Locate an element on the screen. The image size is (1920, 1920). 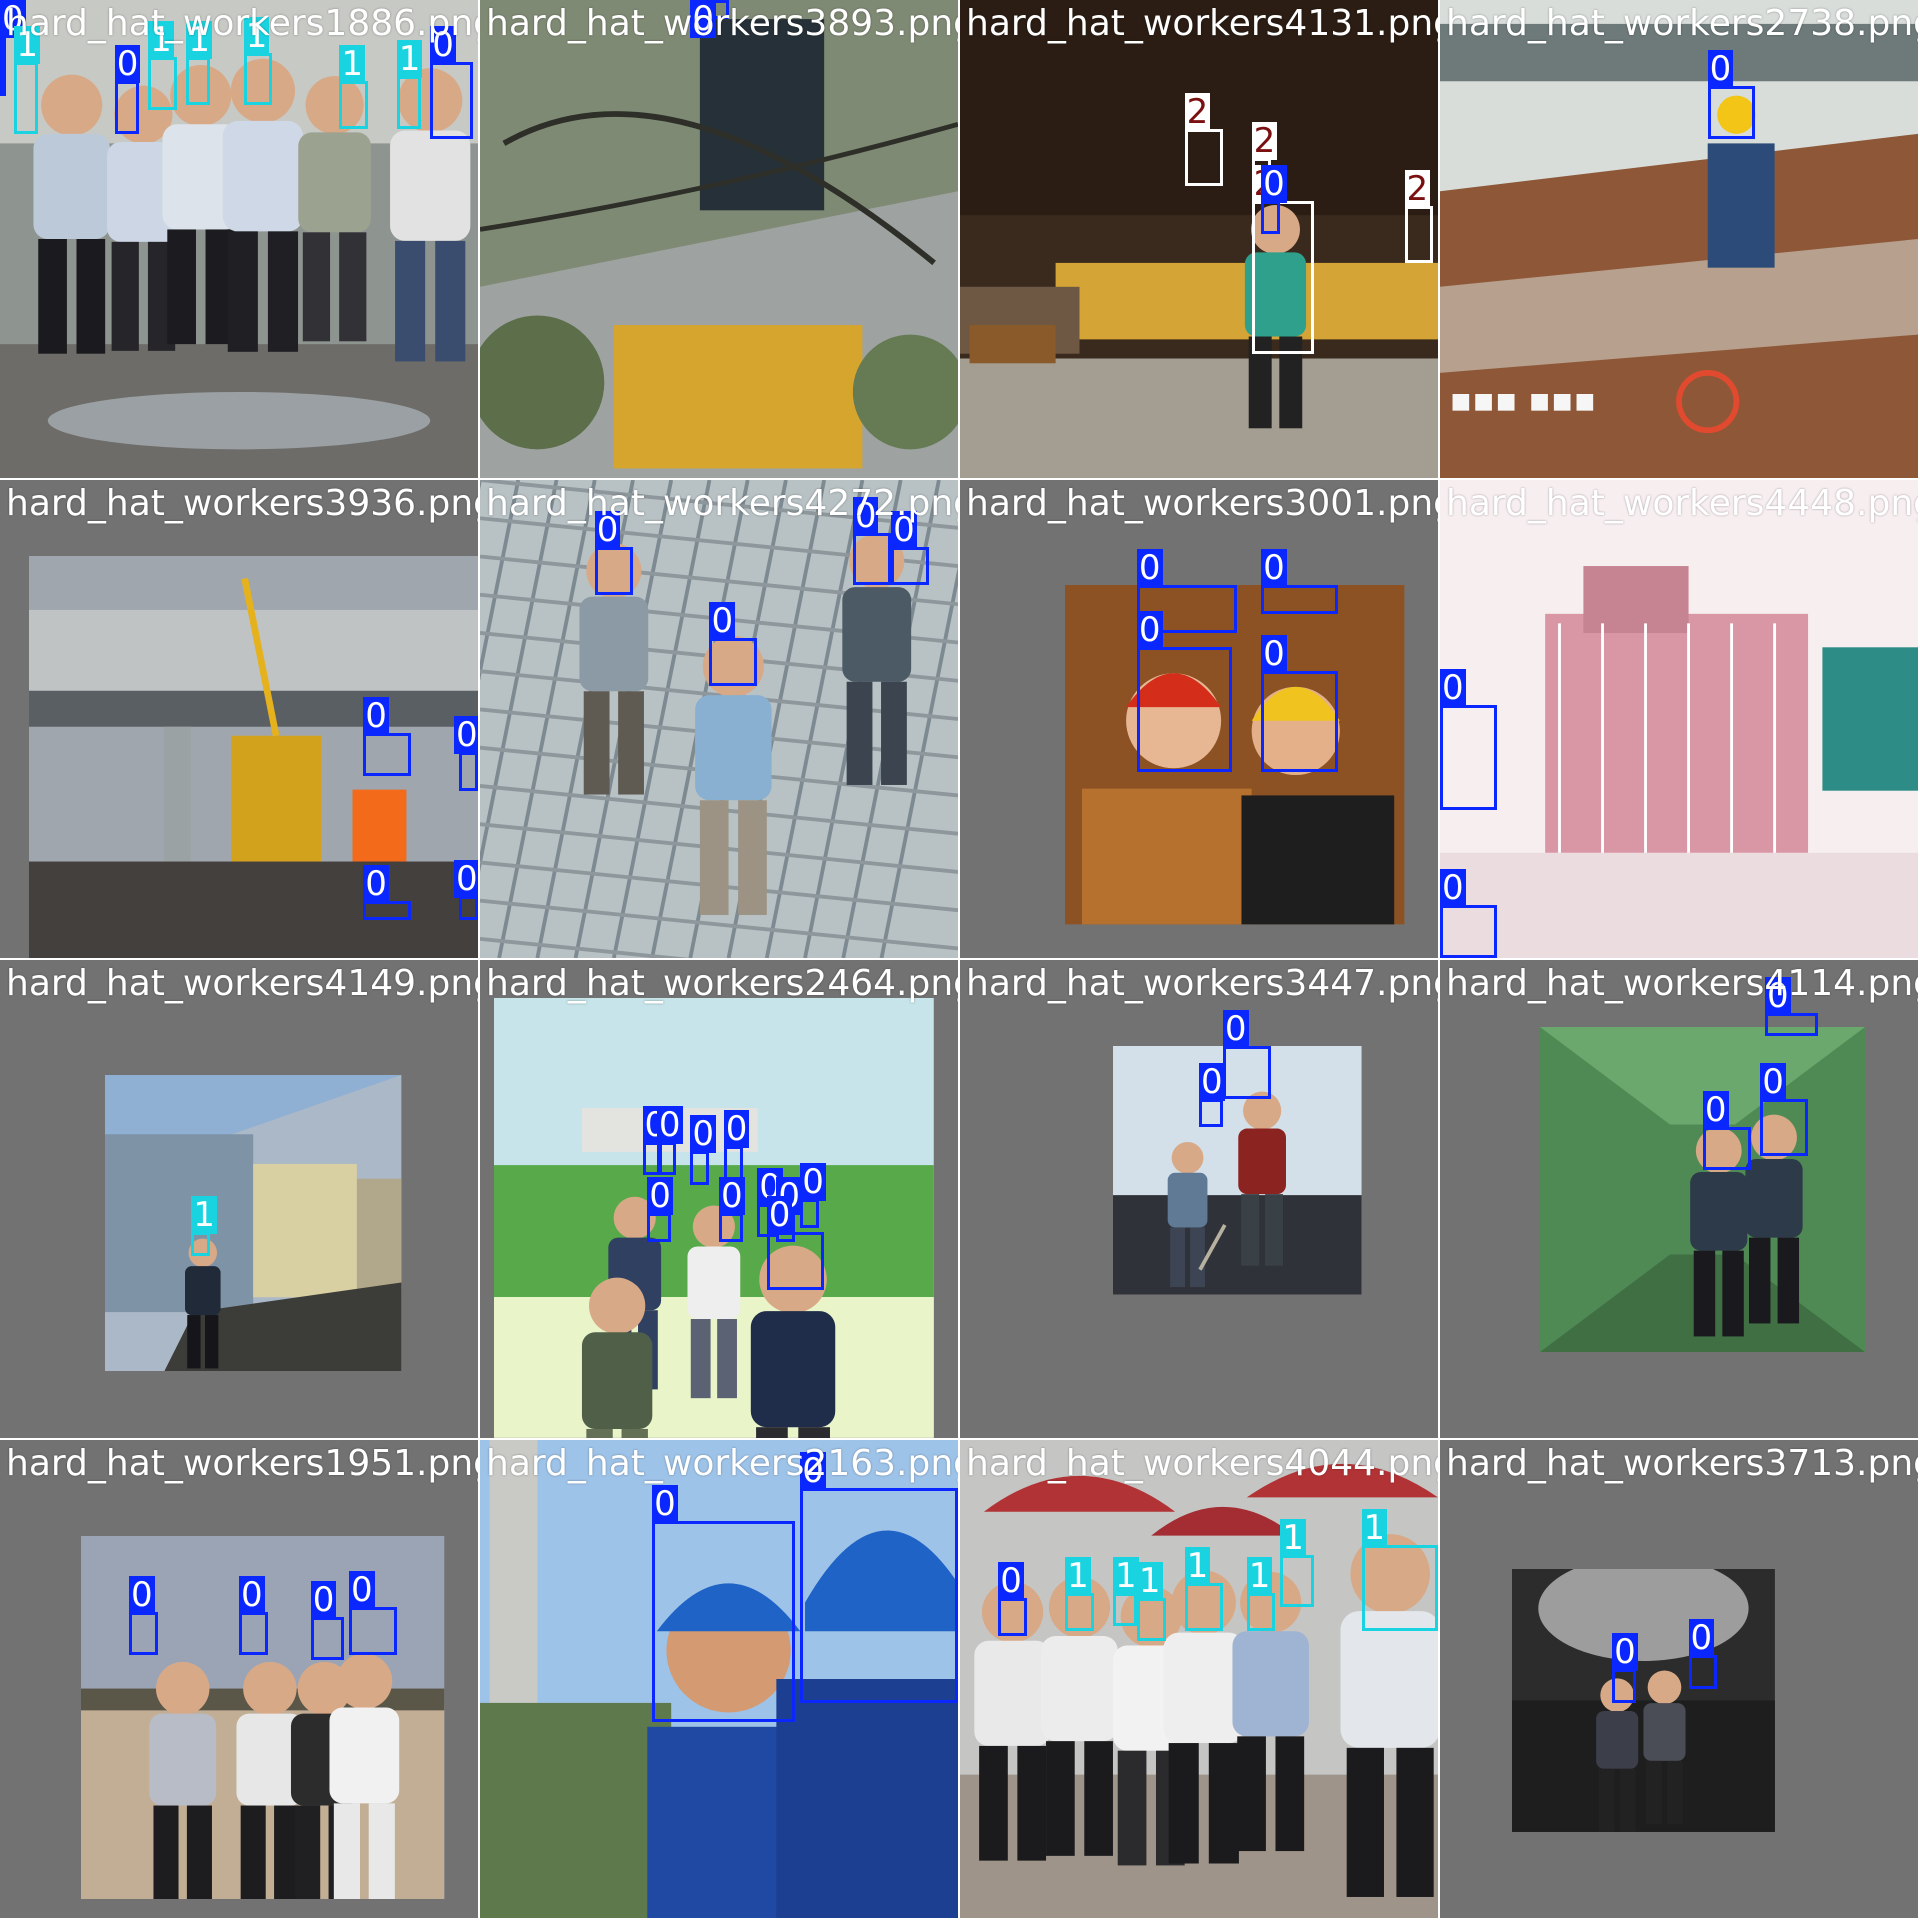
file-name-label: hard_hat_workers3001.png is located at coordinates (1202, 503).